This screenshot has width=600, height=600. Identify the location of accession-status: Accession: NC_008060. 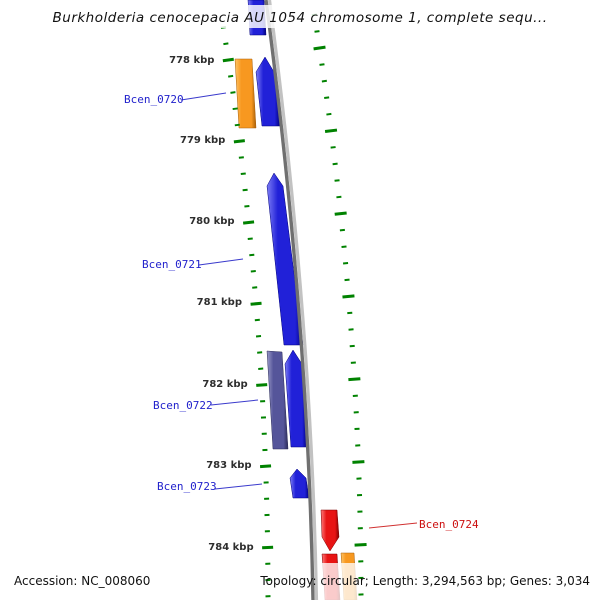
(82, 581).